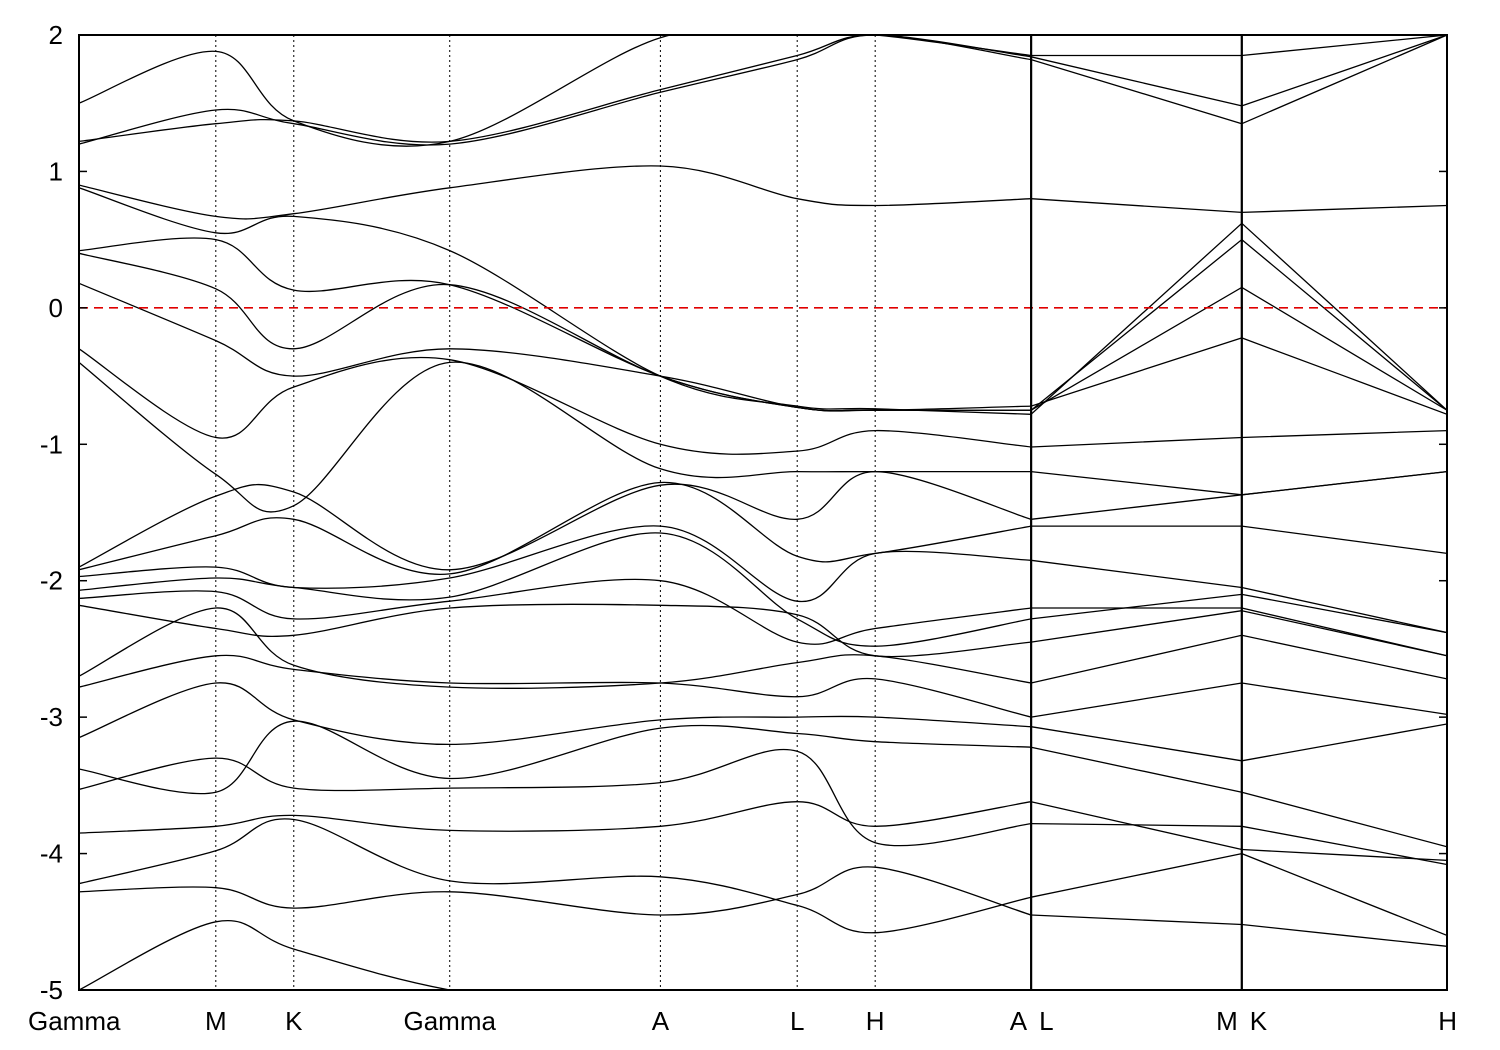 Image resolution: width=1500 pixels, height=1050 pixels. I want to click on x-tick-label-10: K, so click(1259, 1021).